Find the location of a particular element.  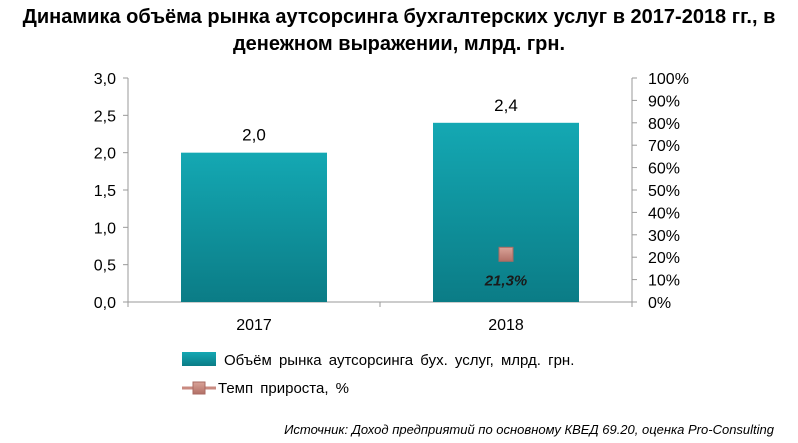

y2-tick-label: 90% is located at coordinates (664, 101).